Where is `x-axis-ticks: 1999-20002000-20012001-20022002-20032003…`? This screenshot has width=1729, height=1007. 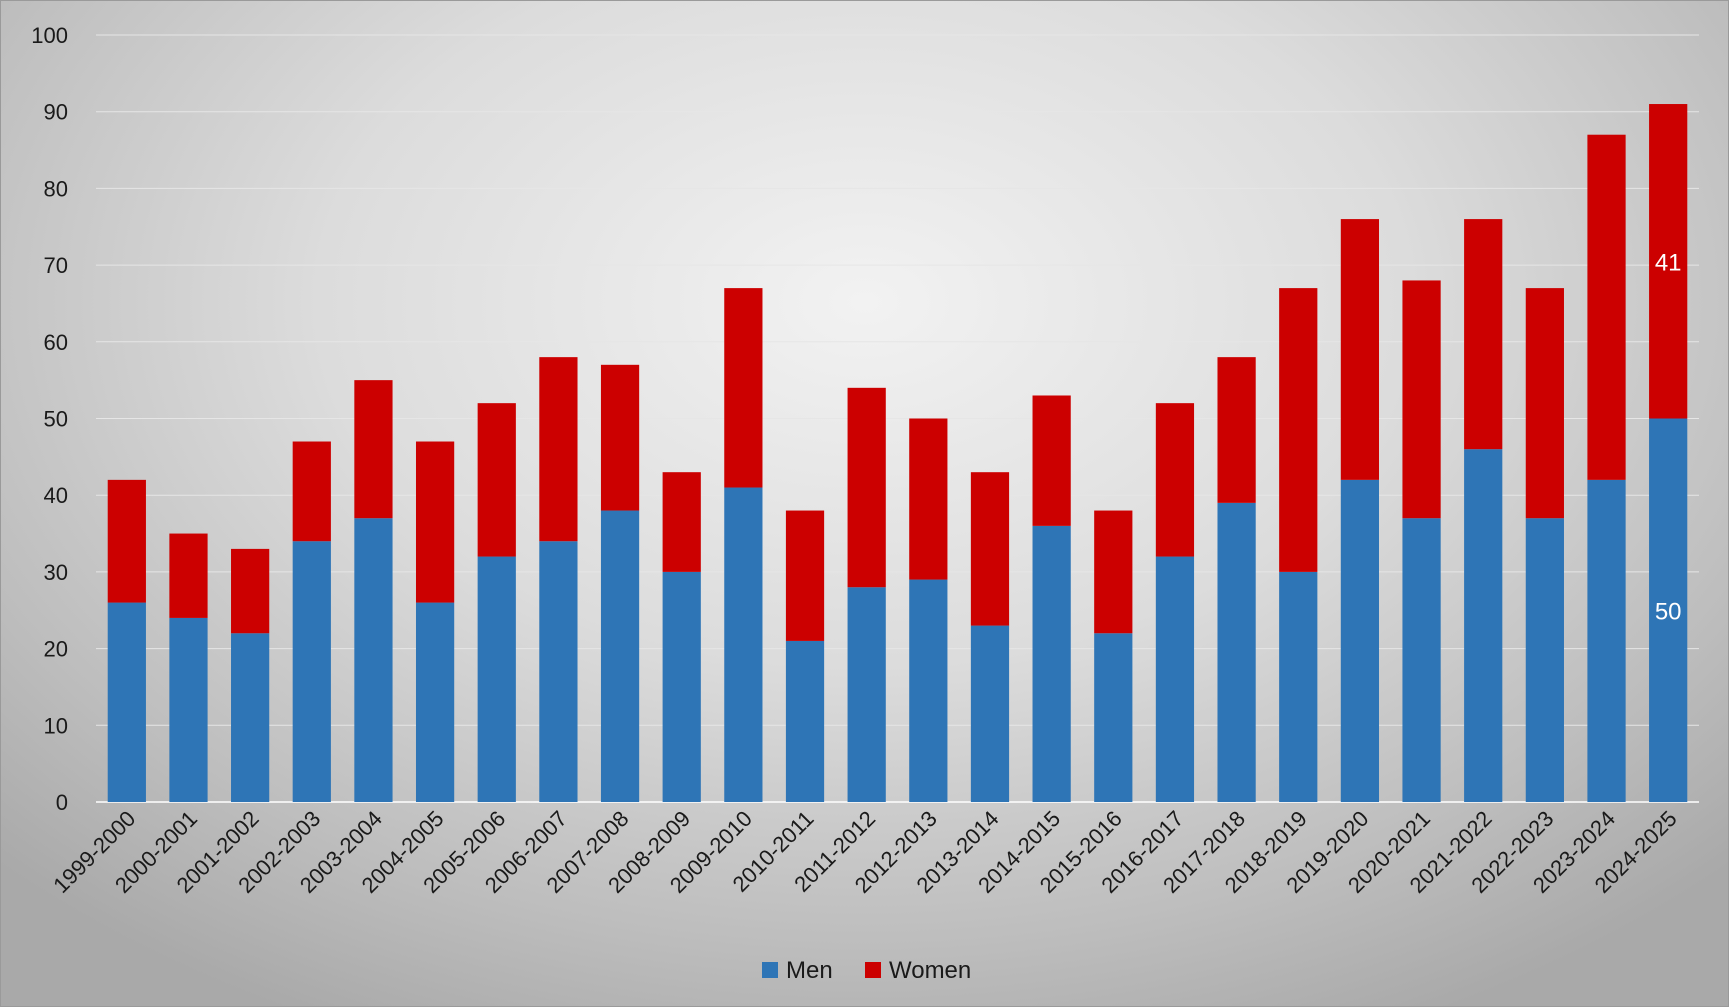 x-axis-ticks: 1999-20002000-20012001-20022002-20032003… is located at coordinates (864, 852).